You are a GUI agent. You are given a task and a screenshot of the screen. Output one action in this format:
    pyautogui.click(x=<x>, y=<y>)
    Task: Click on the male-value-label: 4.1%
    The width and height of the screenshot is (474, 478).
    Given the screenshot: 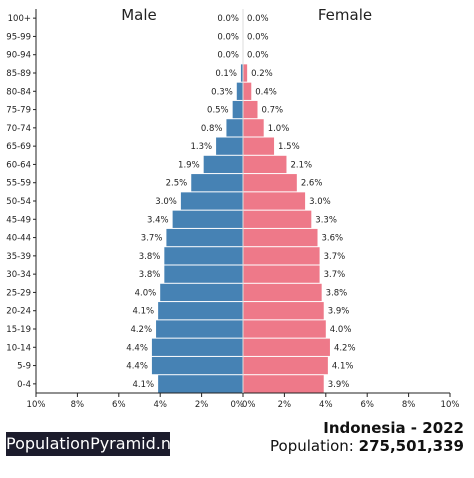 What is the action you would take?
    pyautogui.click(x=144, y=312)
    